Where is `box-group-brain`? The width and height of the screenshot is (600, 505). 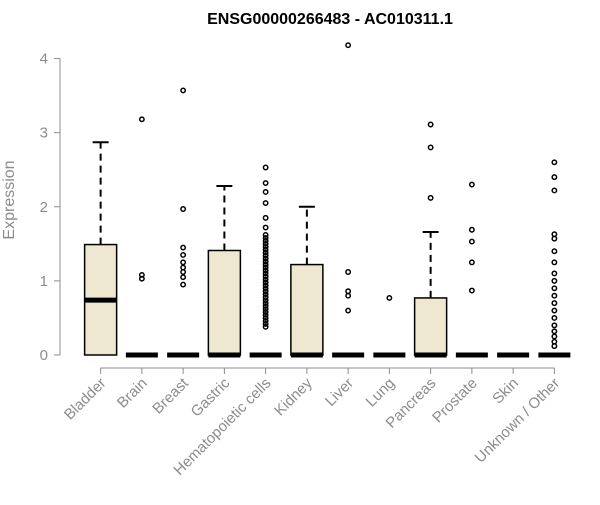 box-group-brain is located at coordinates (141, 237).